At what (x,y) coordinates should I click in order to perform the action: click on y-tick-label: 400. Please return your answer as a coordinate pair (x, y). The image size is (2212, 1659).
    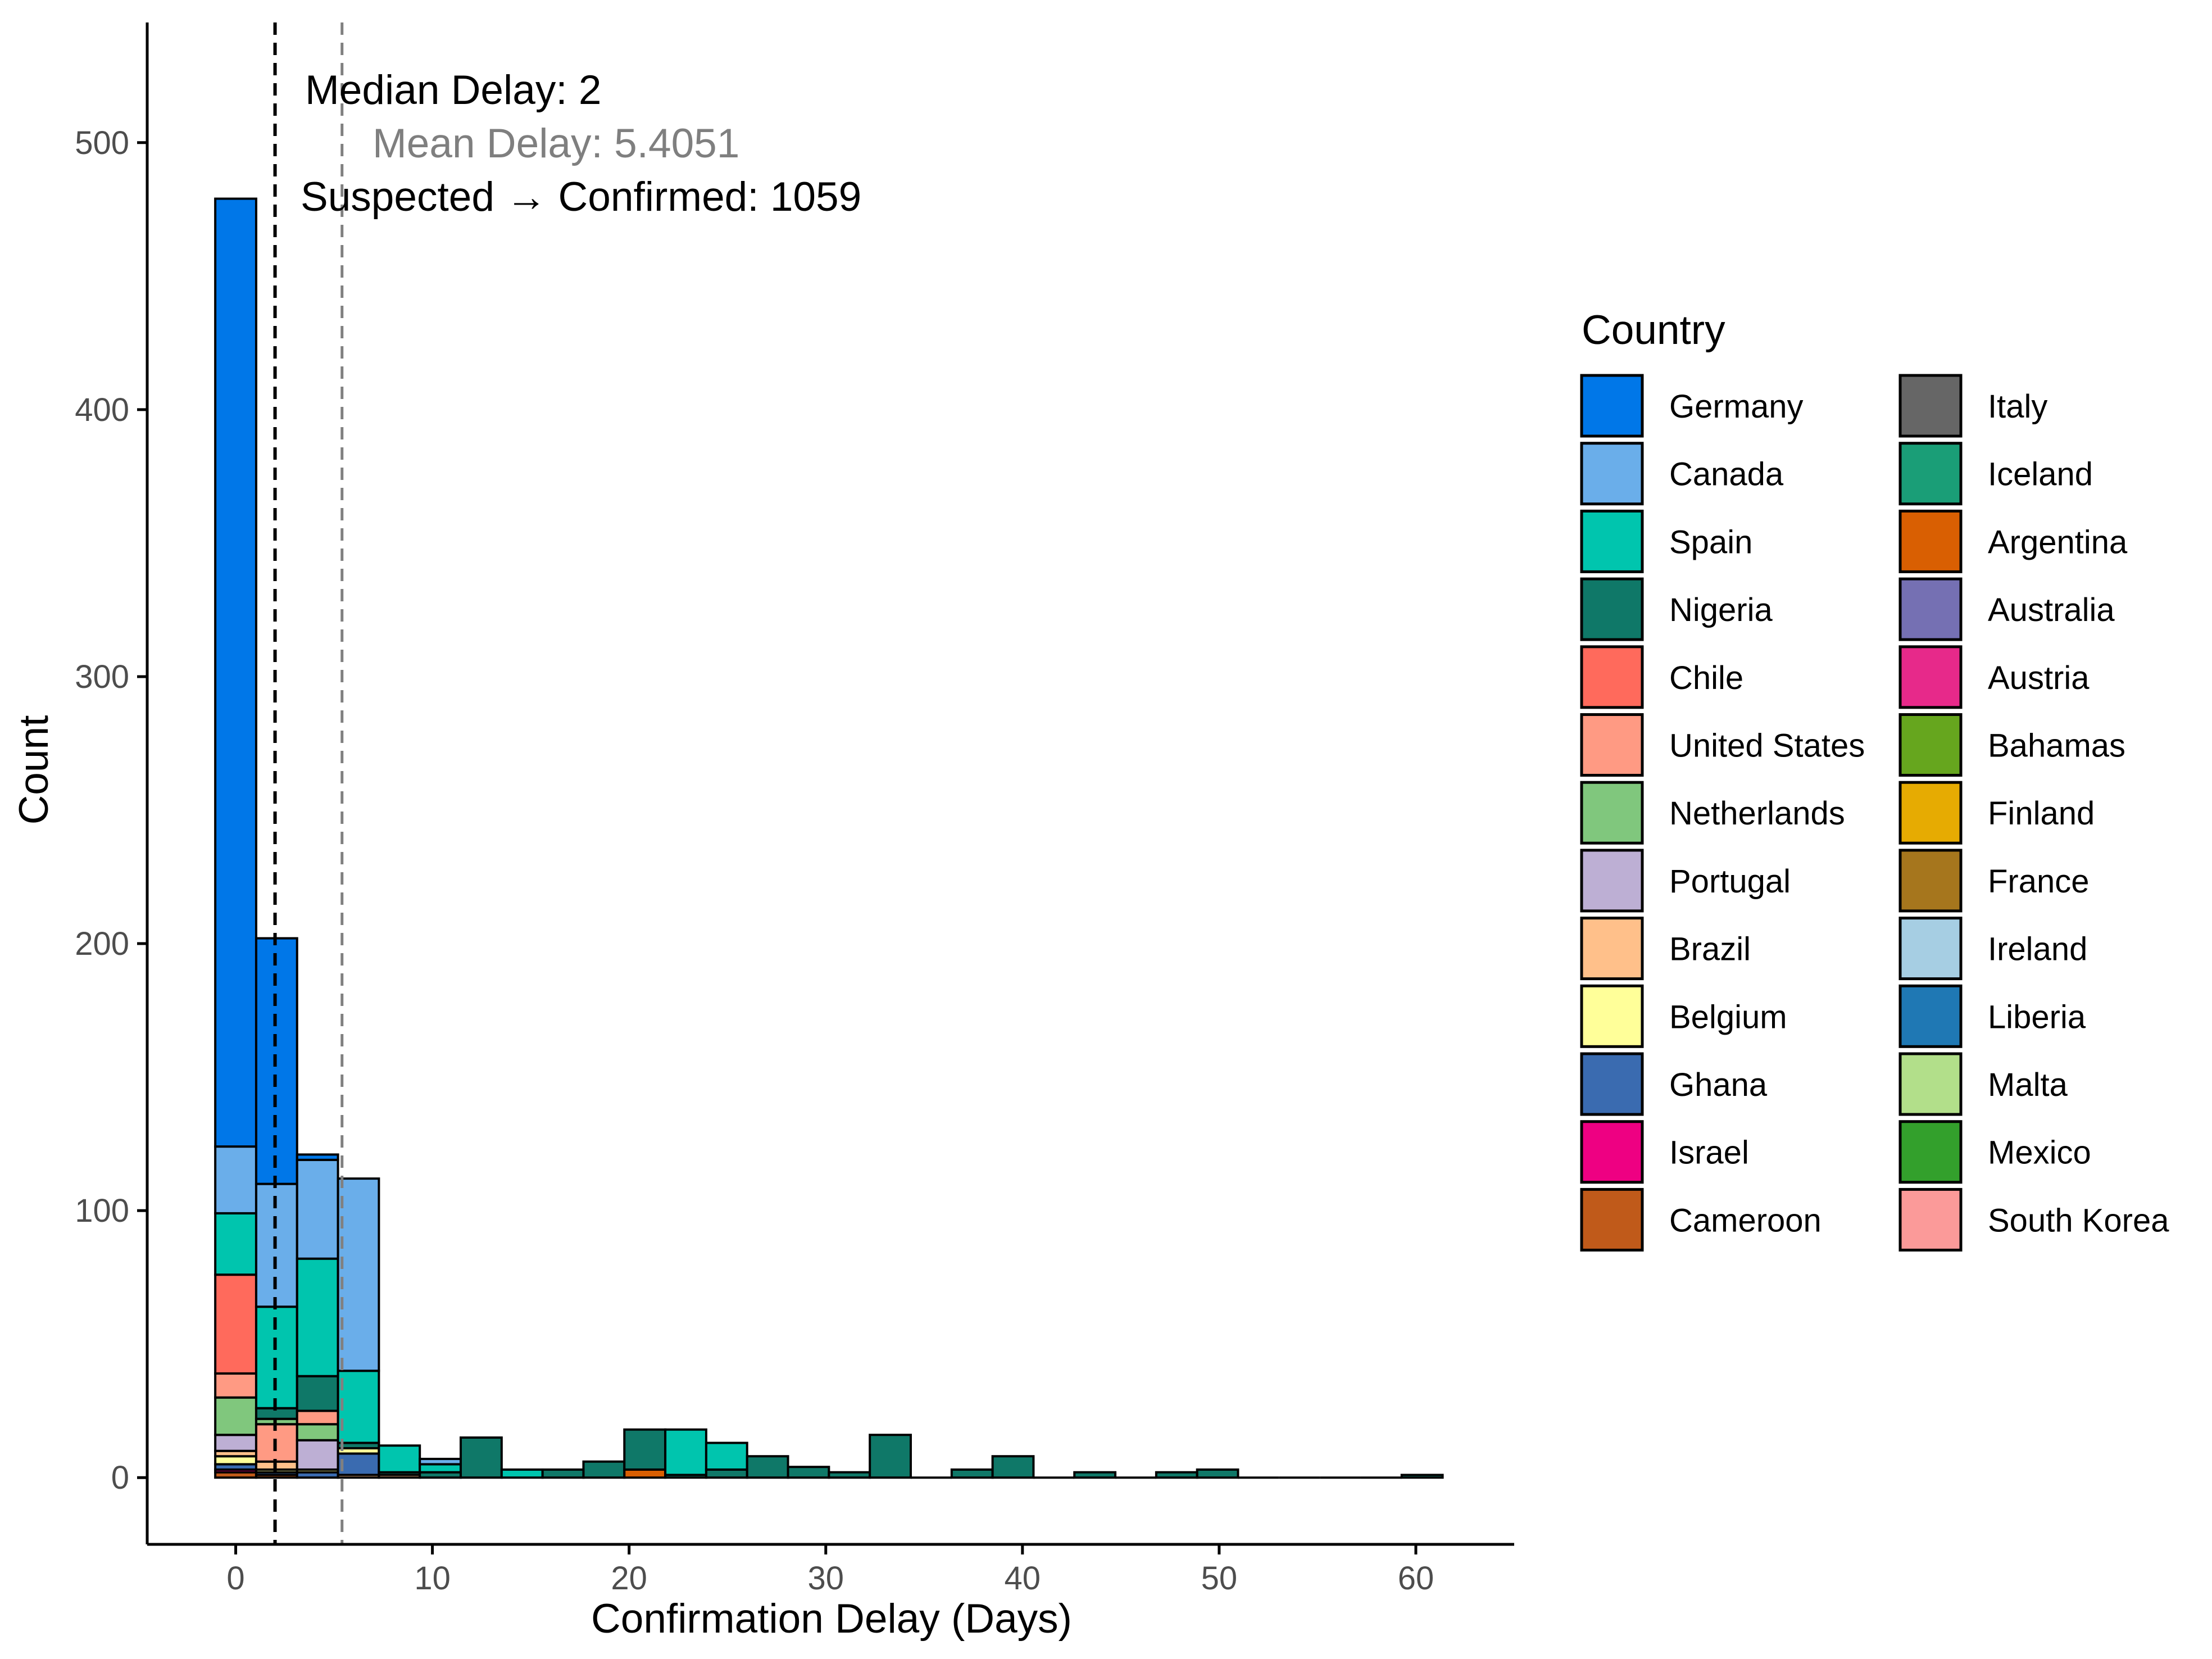
    Looking at the image, I should click on (102, 410).